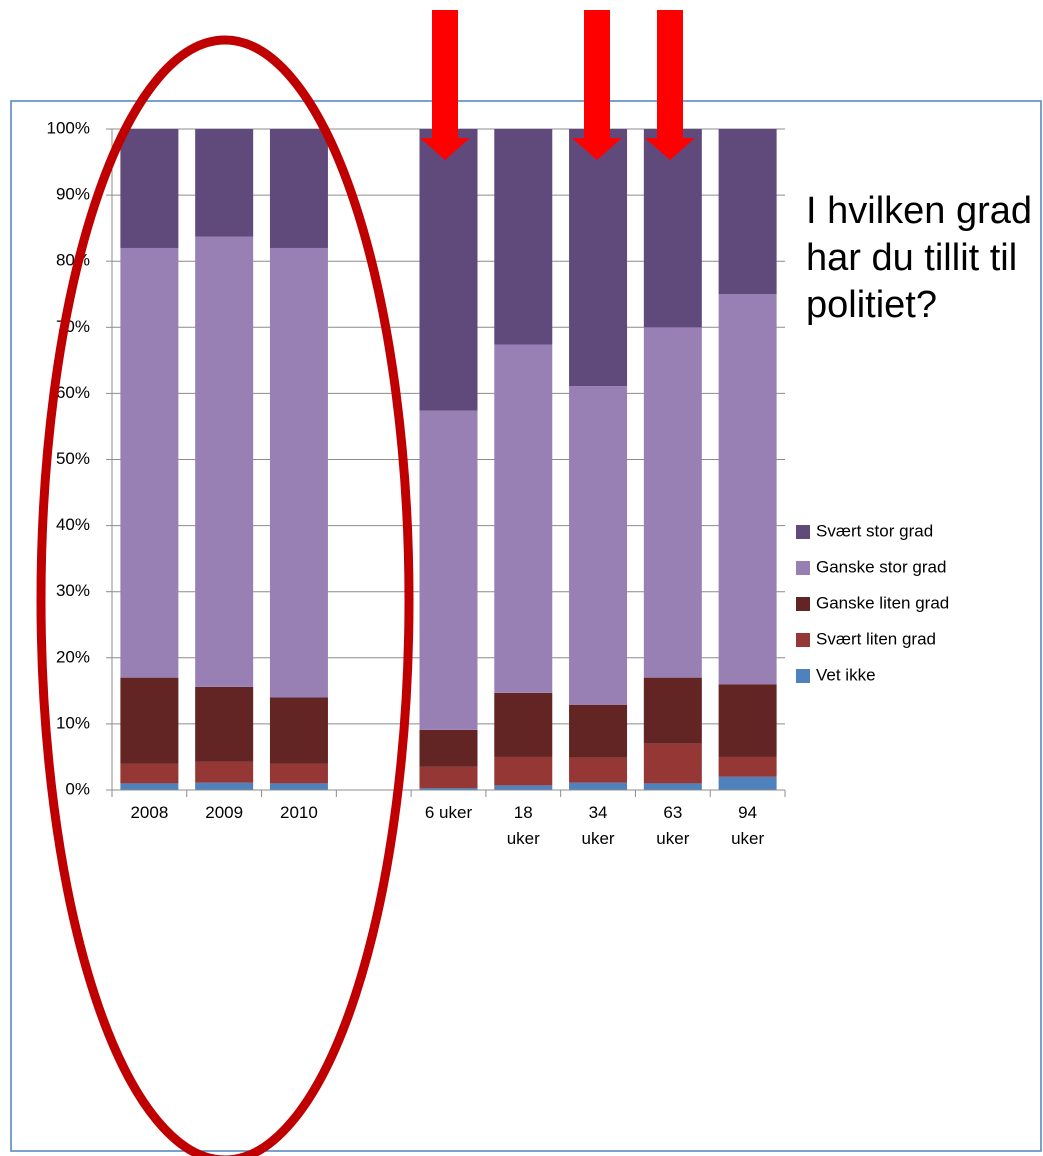 This screenshot has width=1043, height=1156. What do you see at coordinates (73, 524) in the screenshot?
I see `y-tick-label: 40%` at bounding box center [73, 524].